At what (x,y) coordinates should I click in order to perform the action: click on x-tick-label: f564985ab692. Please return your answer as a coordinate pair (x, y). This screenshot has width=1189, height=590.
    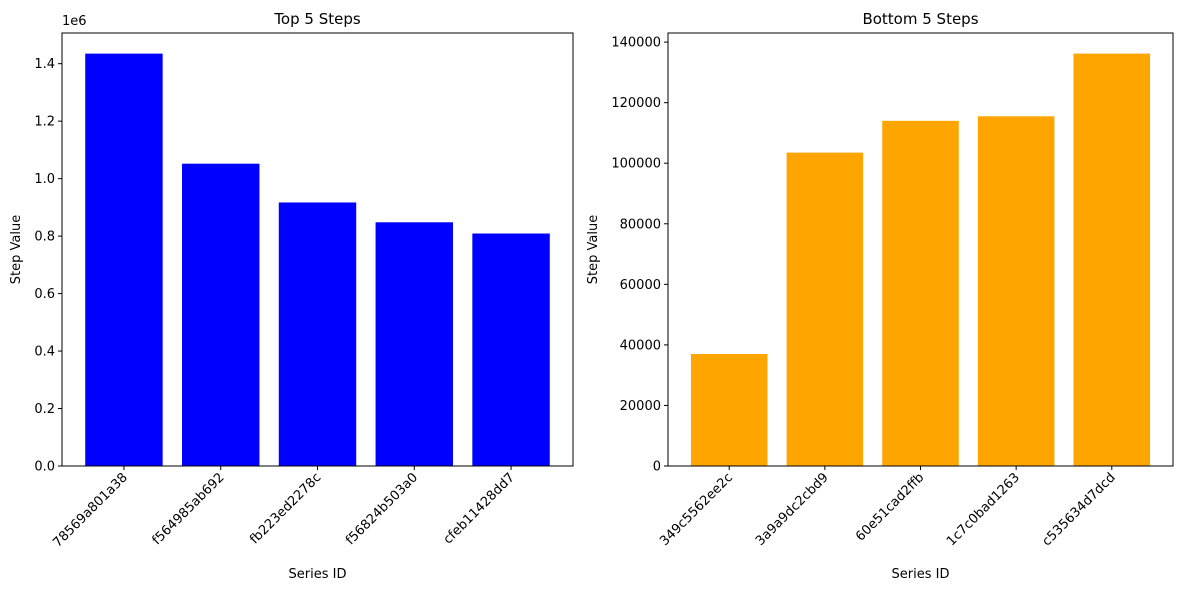
    Looking at the image, I should click on (189, 509).